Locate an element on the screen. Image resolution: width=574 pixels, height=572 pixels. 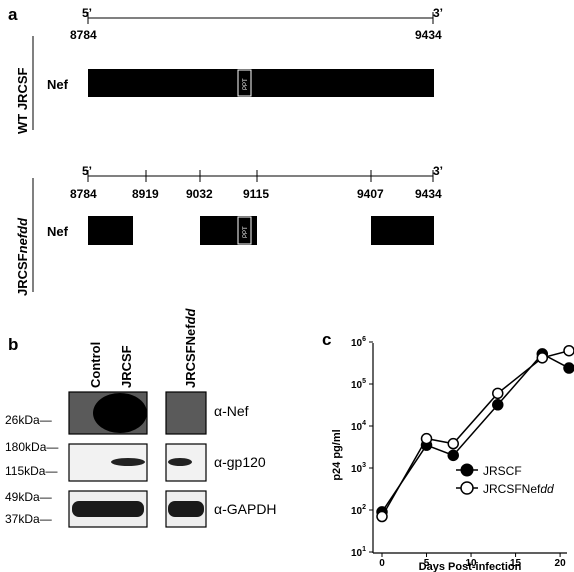
y-tick-label: 10¹ is located at coordinates (358, 552).